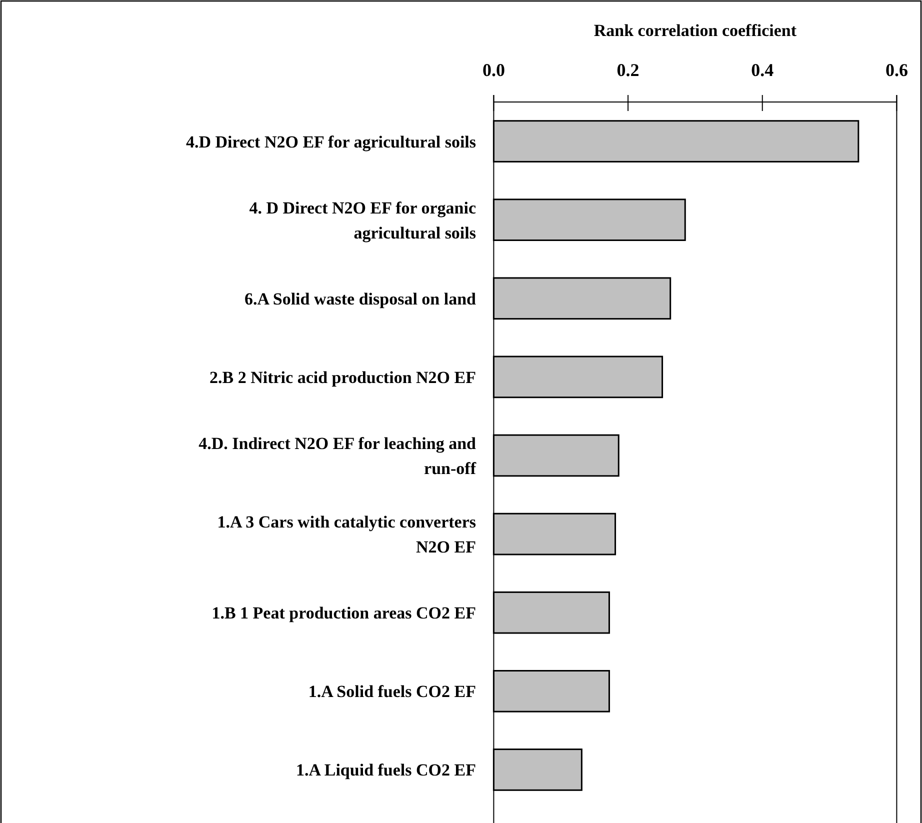  Describe the element at coordinates (386, 770) in the screenshot. I see `y-tick-label: 1.A Liquid fuels CO2 EF` at that location.